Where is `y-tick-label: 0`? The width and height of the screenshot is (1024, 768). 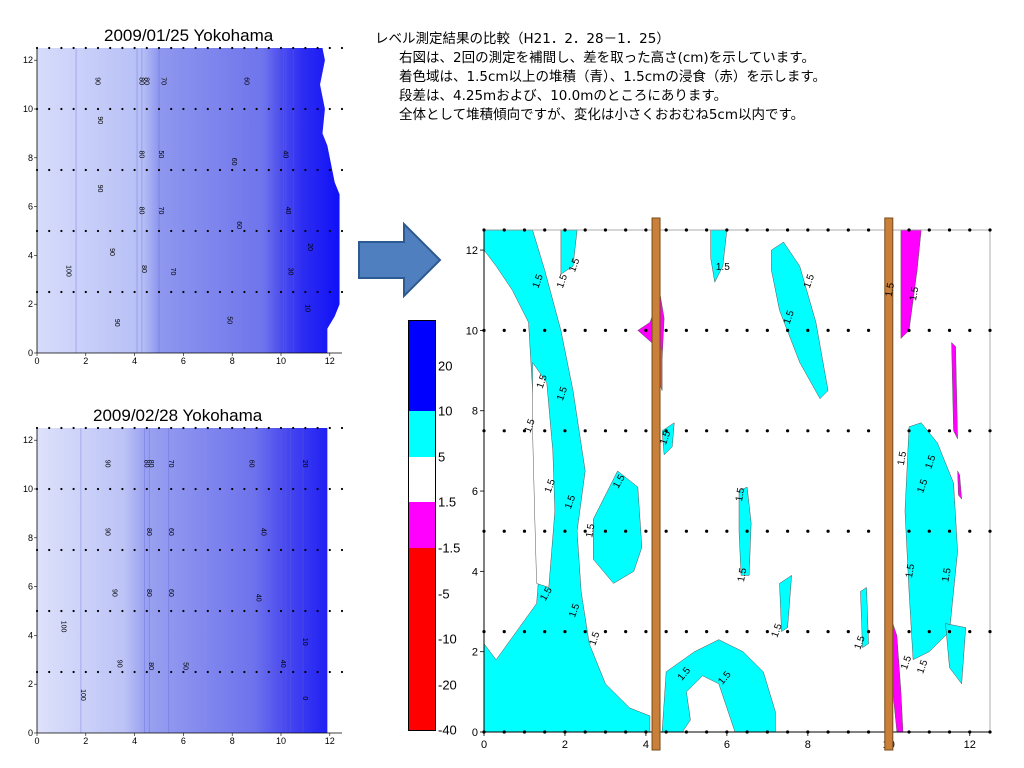
y-tick-label: 0 is located at coordinates (30, 733).